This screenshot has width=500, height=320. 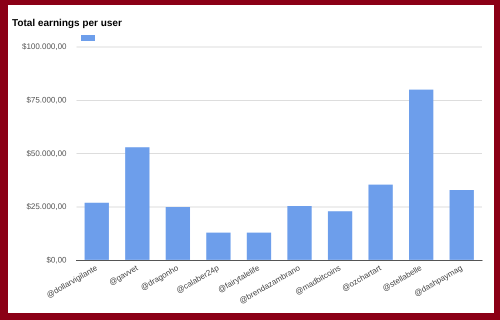 I want to click on y-tick-label: $0,00, so click(x=57, y=260).